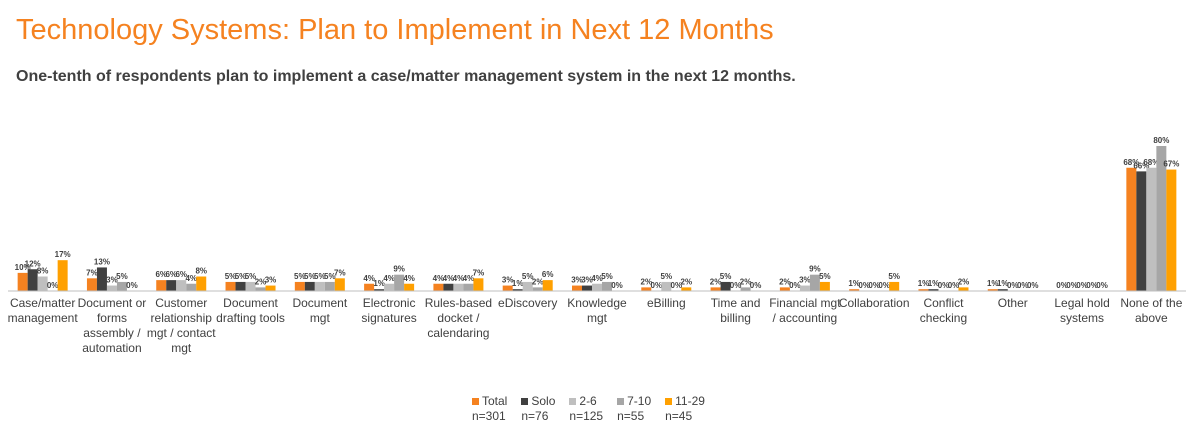 Image resolution: width=1199 pixels, height=446 pixels. What do you see at coordinates (805, 310) in the screenshot?
I see `category-label: Financial mgt / accounting` at bounding box center [805, 310].